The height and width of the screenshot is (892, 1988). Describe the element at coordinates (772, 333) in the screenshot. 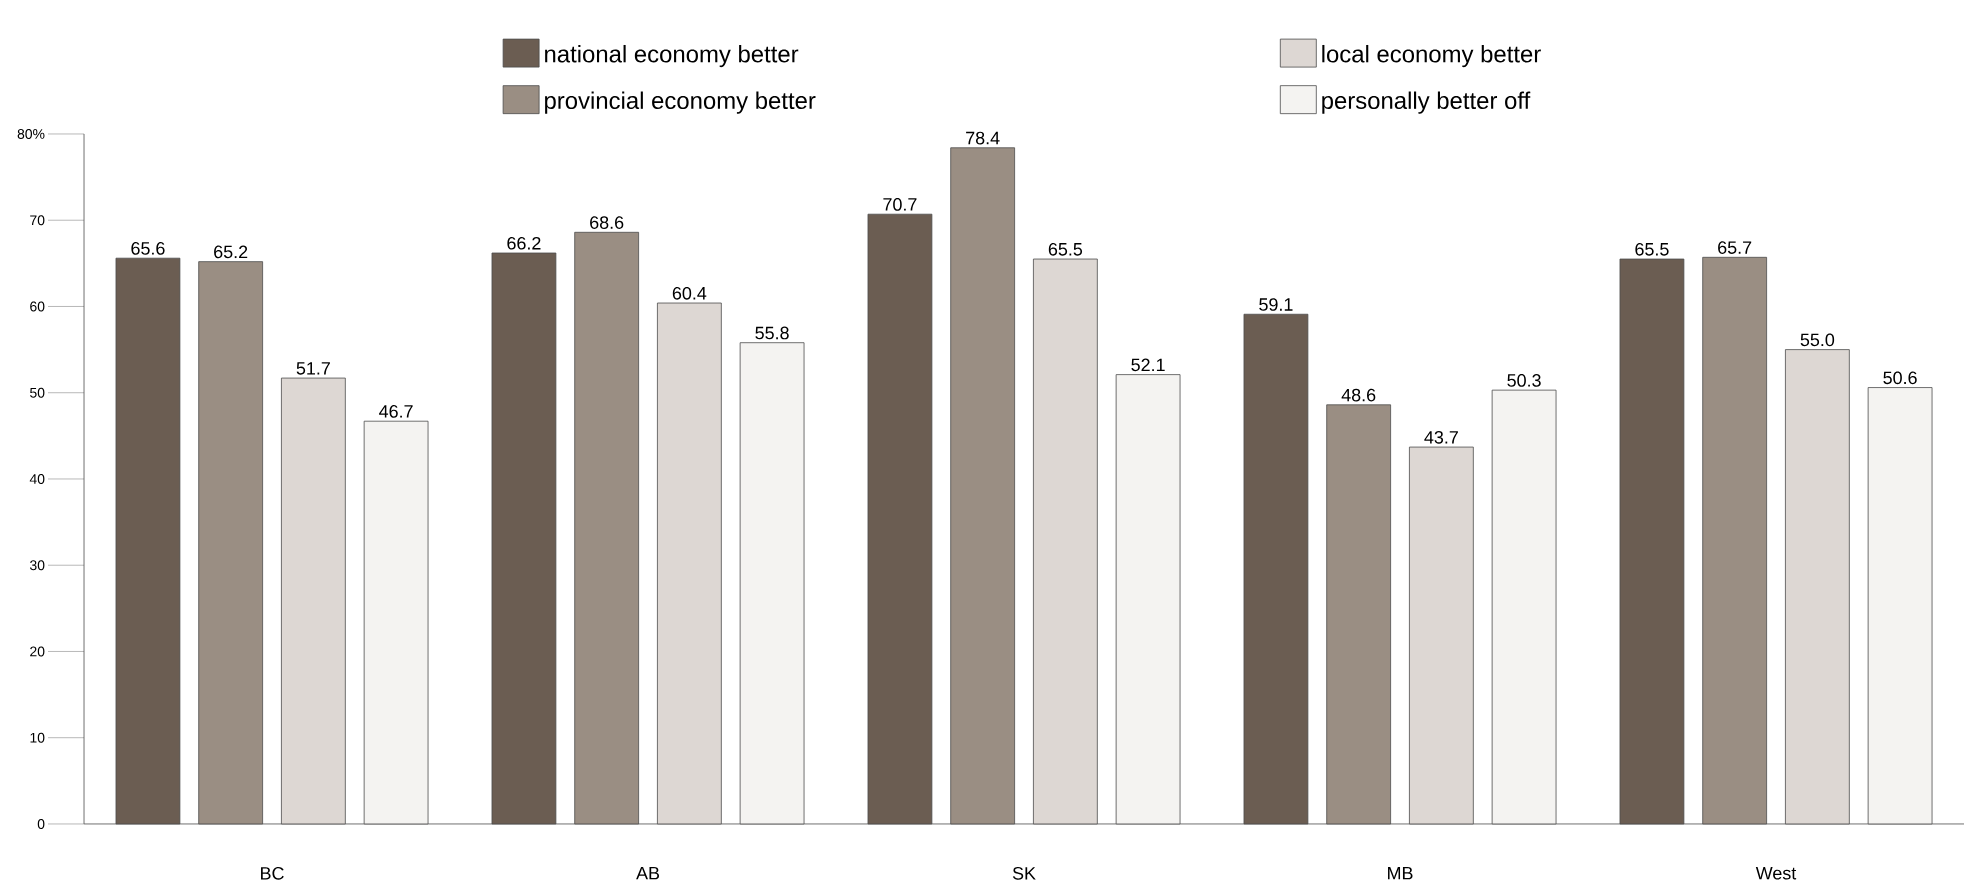

I see `data-label: 55.8` at that location.